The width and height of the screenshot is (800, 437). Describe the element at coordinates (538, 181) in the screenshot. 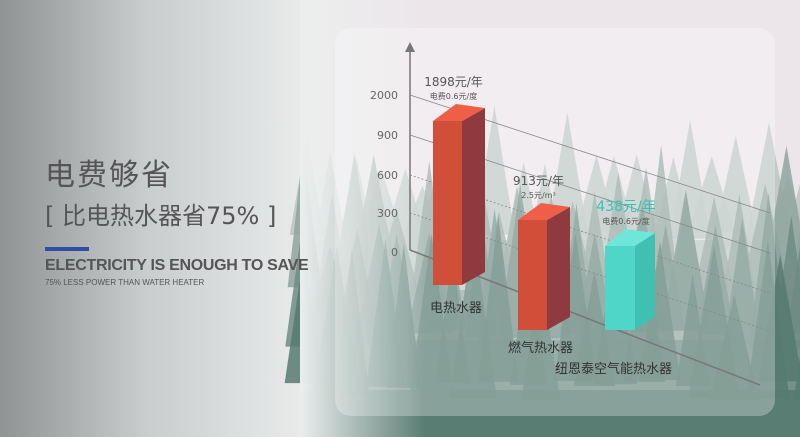

I see `data-label: 913元/年` at that location.